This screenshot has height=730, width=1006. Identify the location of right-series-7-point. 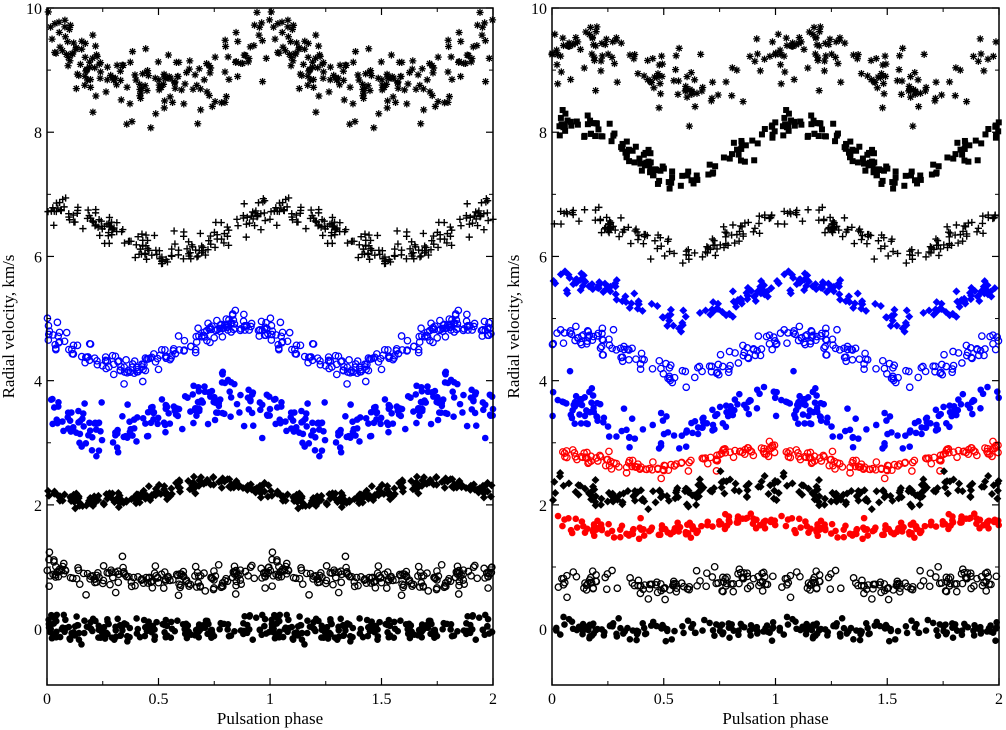
(653, 491).